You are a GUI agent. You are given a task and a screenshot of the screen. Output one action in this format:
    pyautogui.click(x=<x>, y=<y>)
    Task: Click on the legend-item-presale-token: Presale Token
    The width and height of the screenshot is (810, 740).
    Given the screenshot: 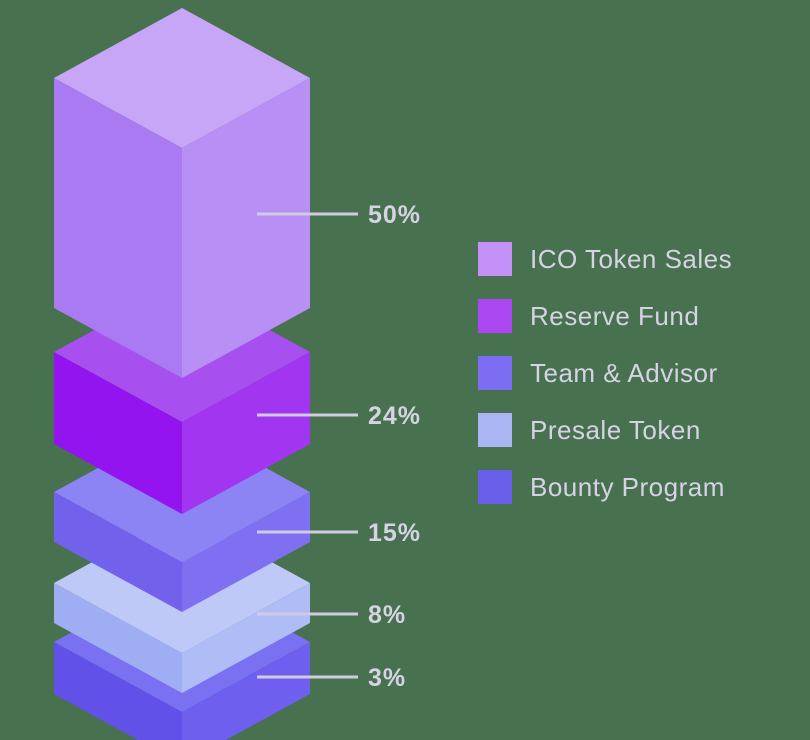 What is the action you would take?
    pyautogui.click(x=605, y=430)
    